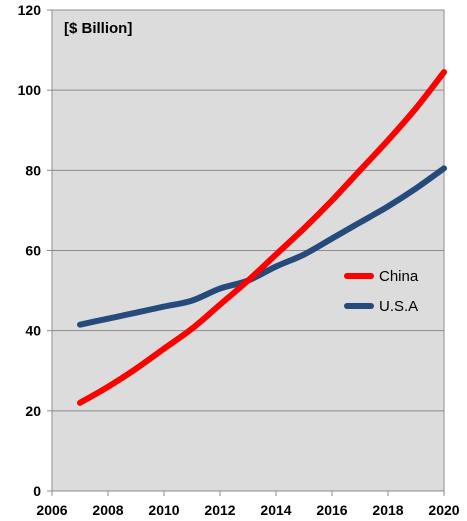 This screenshot has height=521, width=467. I want to click on y-tick-label: 60, so click(33, 251).